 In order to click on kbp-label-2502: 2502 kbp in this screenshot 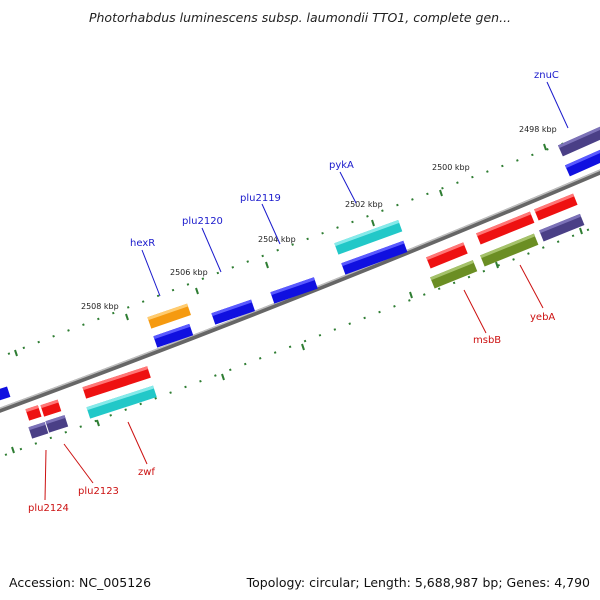, I will do `click(364, 204)`.